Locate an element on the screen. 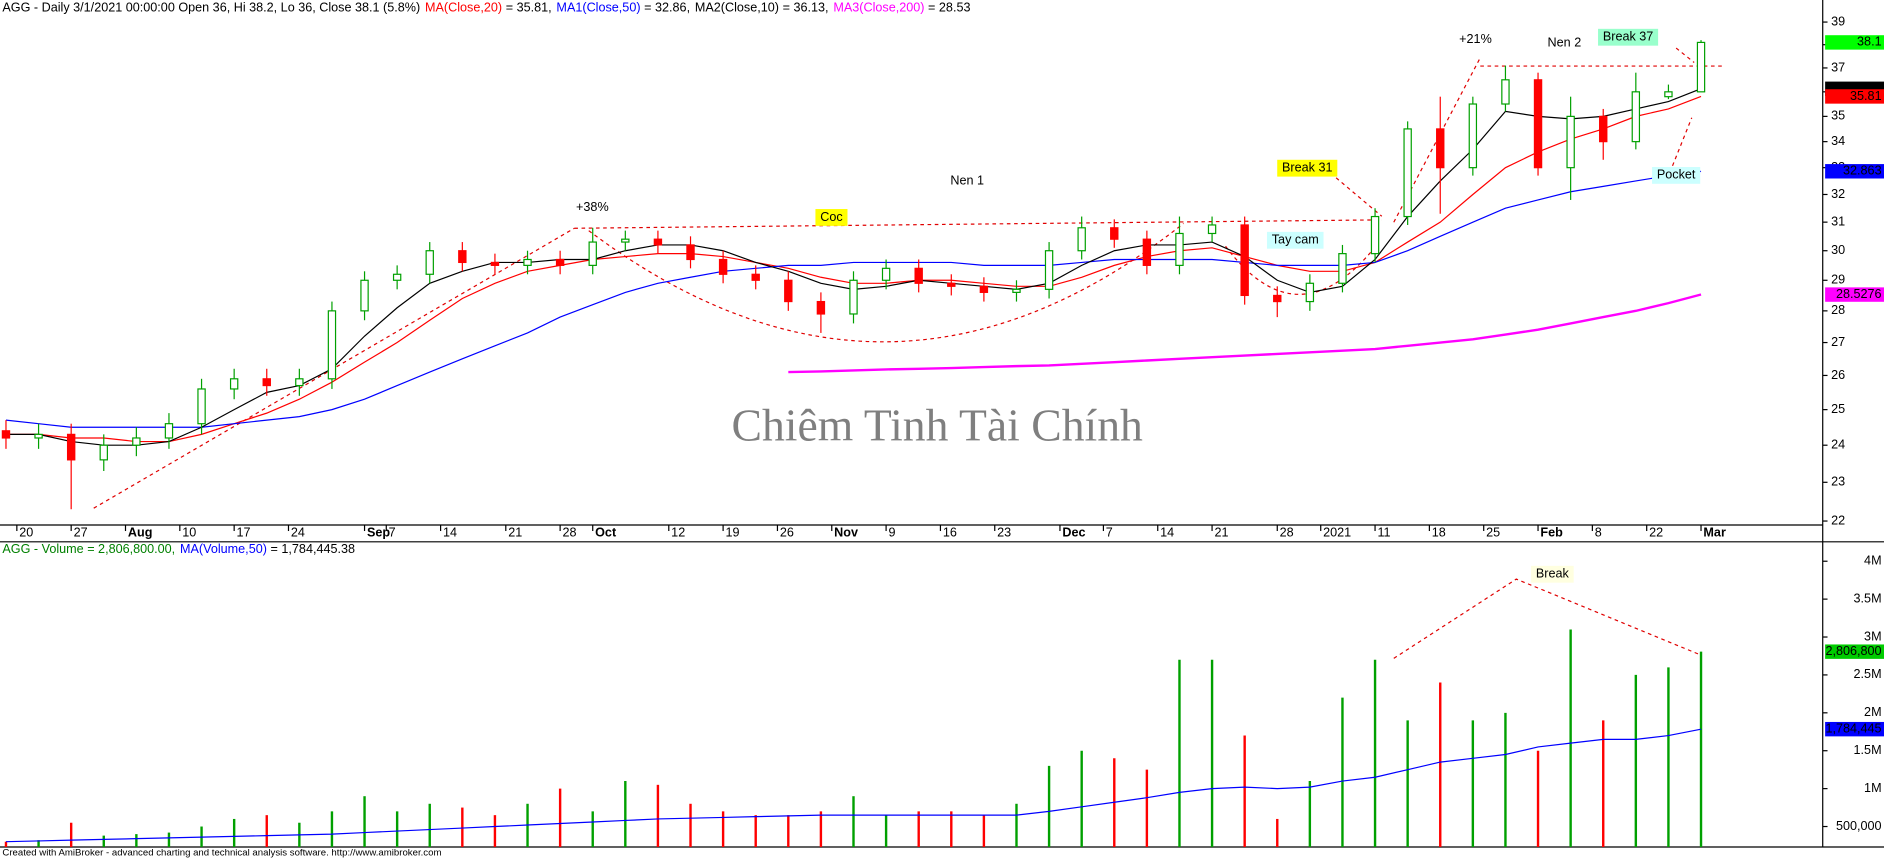 Image resolution: width=1884 pixels, height=859 pixels. value-badge-label: 1,784,445 is located at coordinates (1853, 728).